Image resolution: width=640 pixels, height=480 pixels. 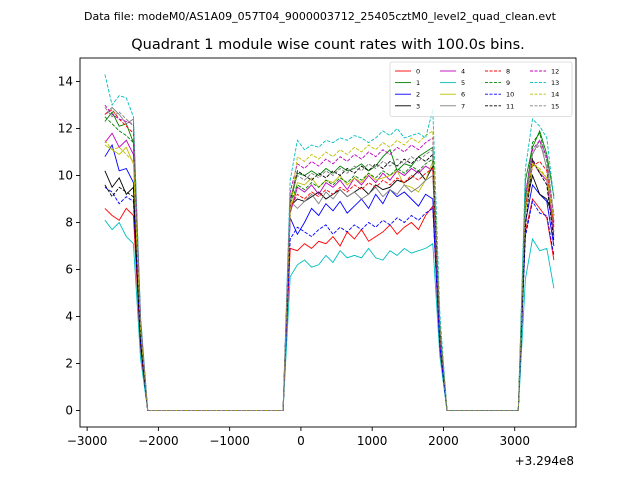 What do you see at coordinates (463, 72) in the screenshot?
I see `legend-label-4: 4` at bounding box center [463, 72].